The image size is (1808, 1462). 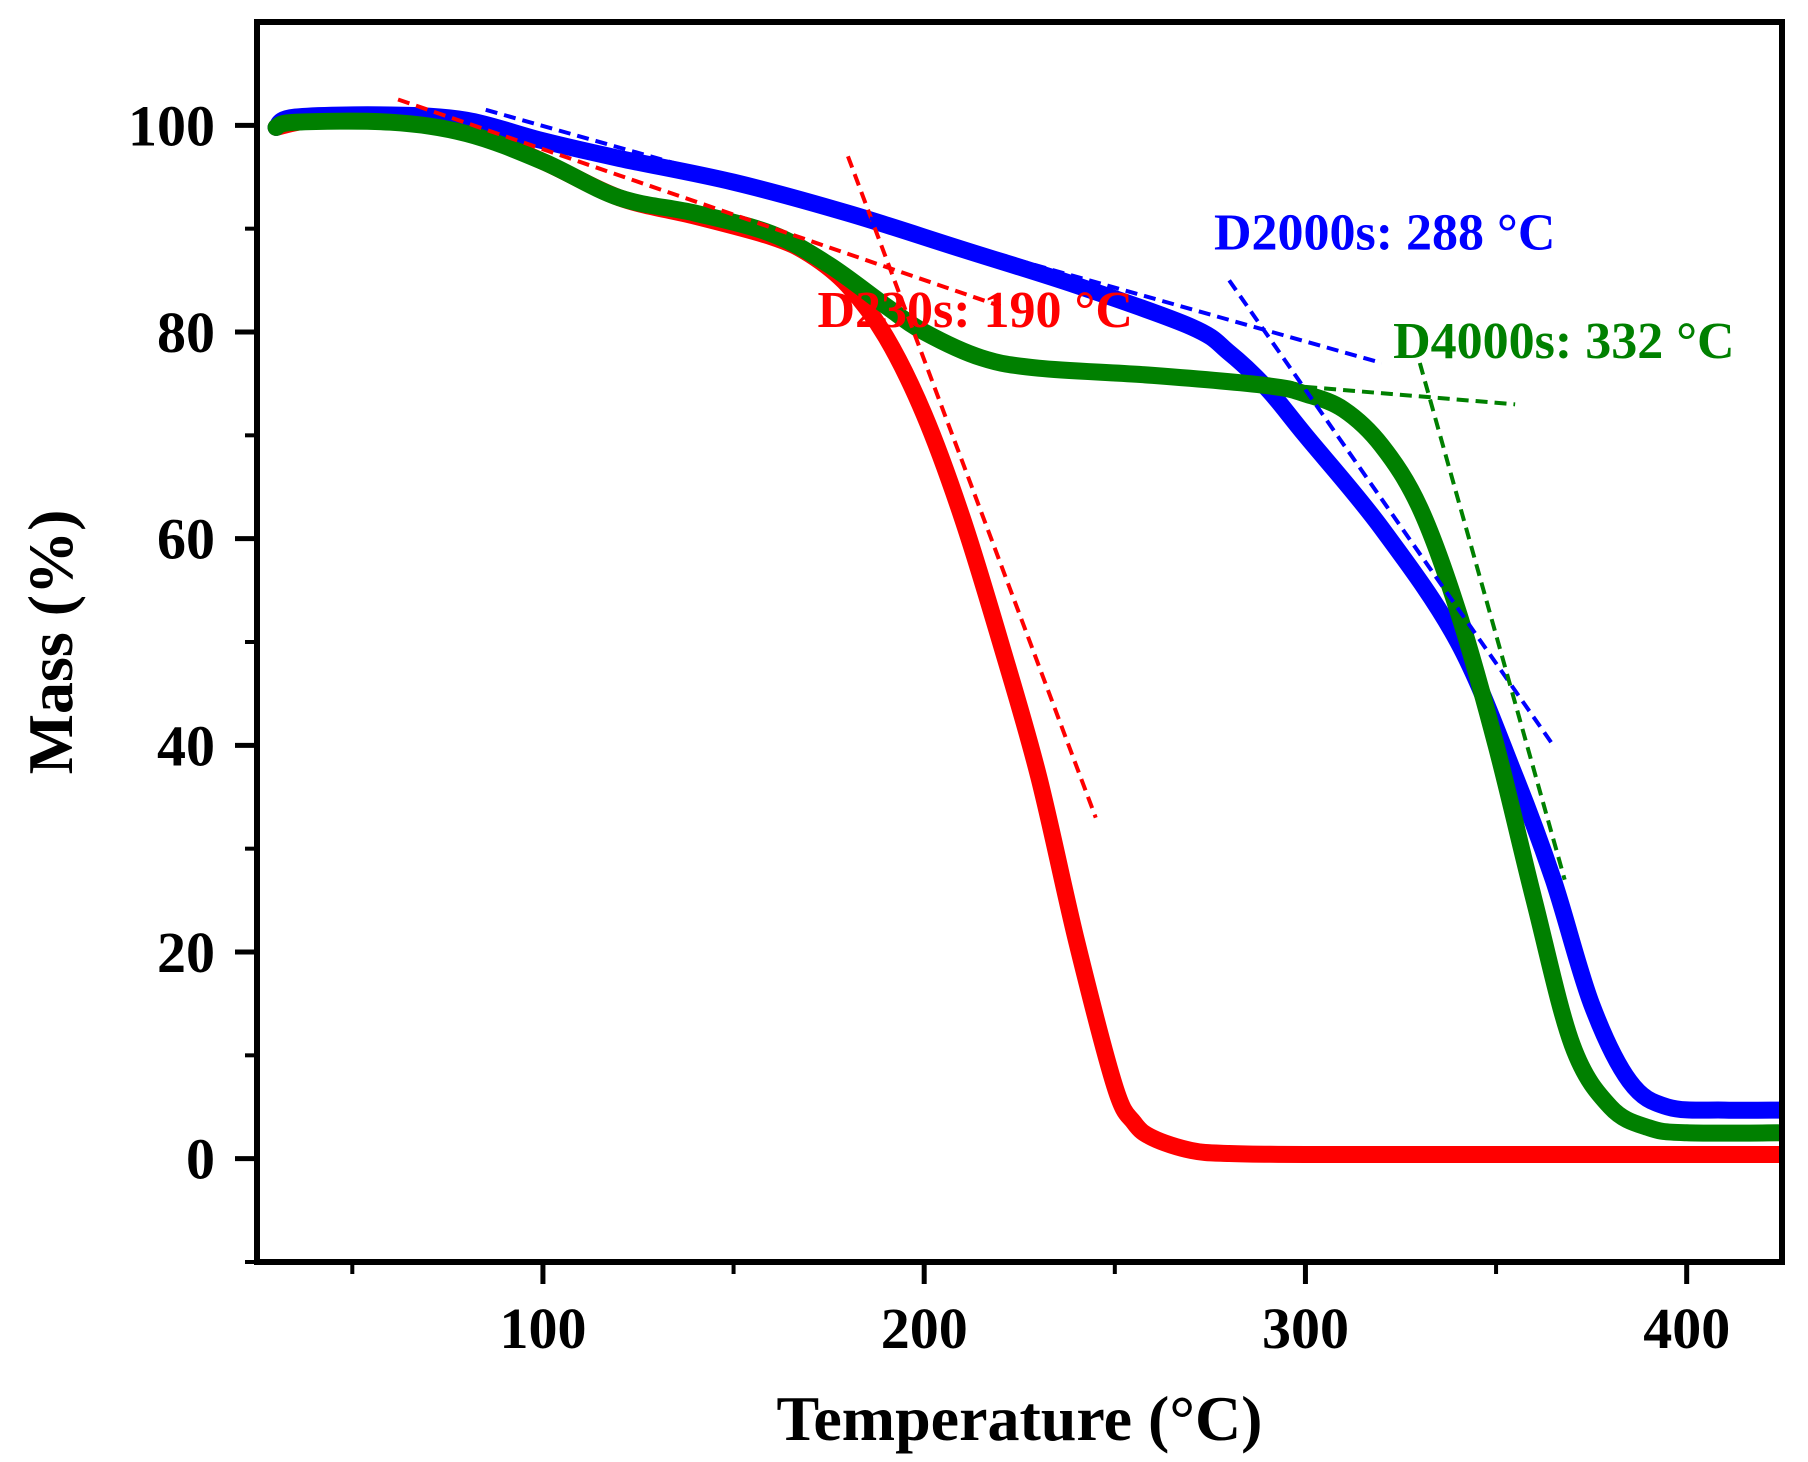 I want to click on x-tick-label-100: 100, so click(x=542, y=1328).